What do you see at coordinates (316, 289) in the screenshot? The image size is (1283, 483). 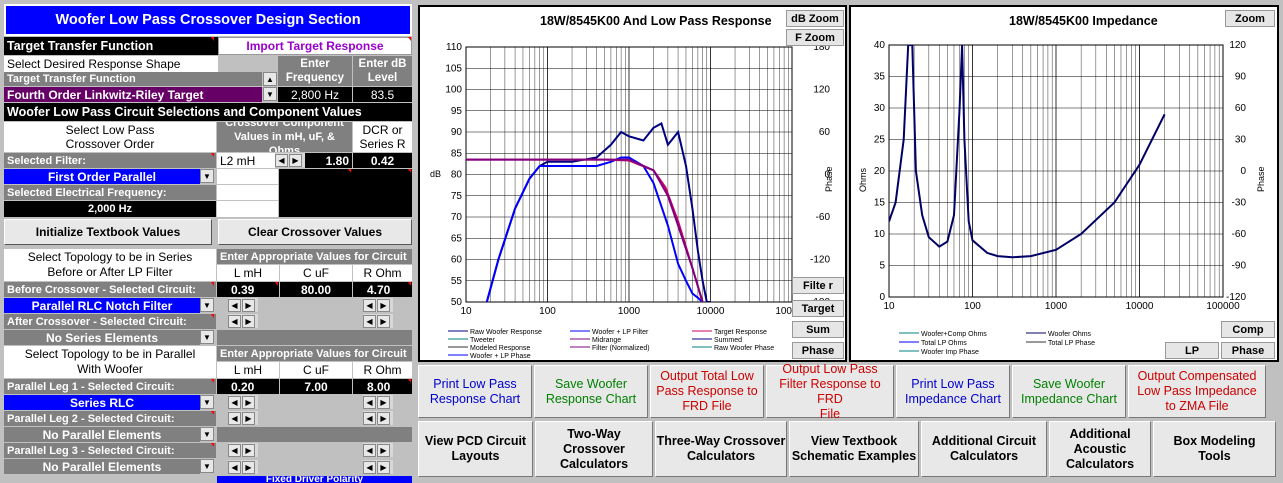 I see `before-c-value: 80.00` at bounding box center [316, 289].